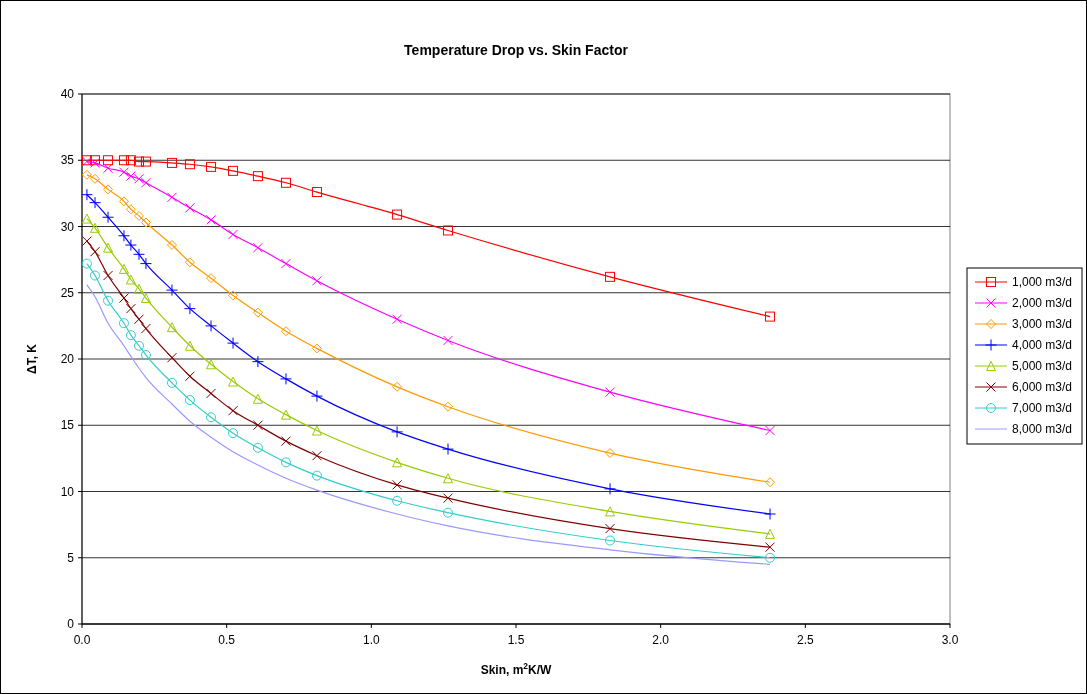  What do you see at coordinates (67, 292) in the screenshot?
I see `y-tick-label: 25` at bounding box center [67, 292].